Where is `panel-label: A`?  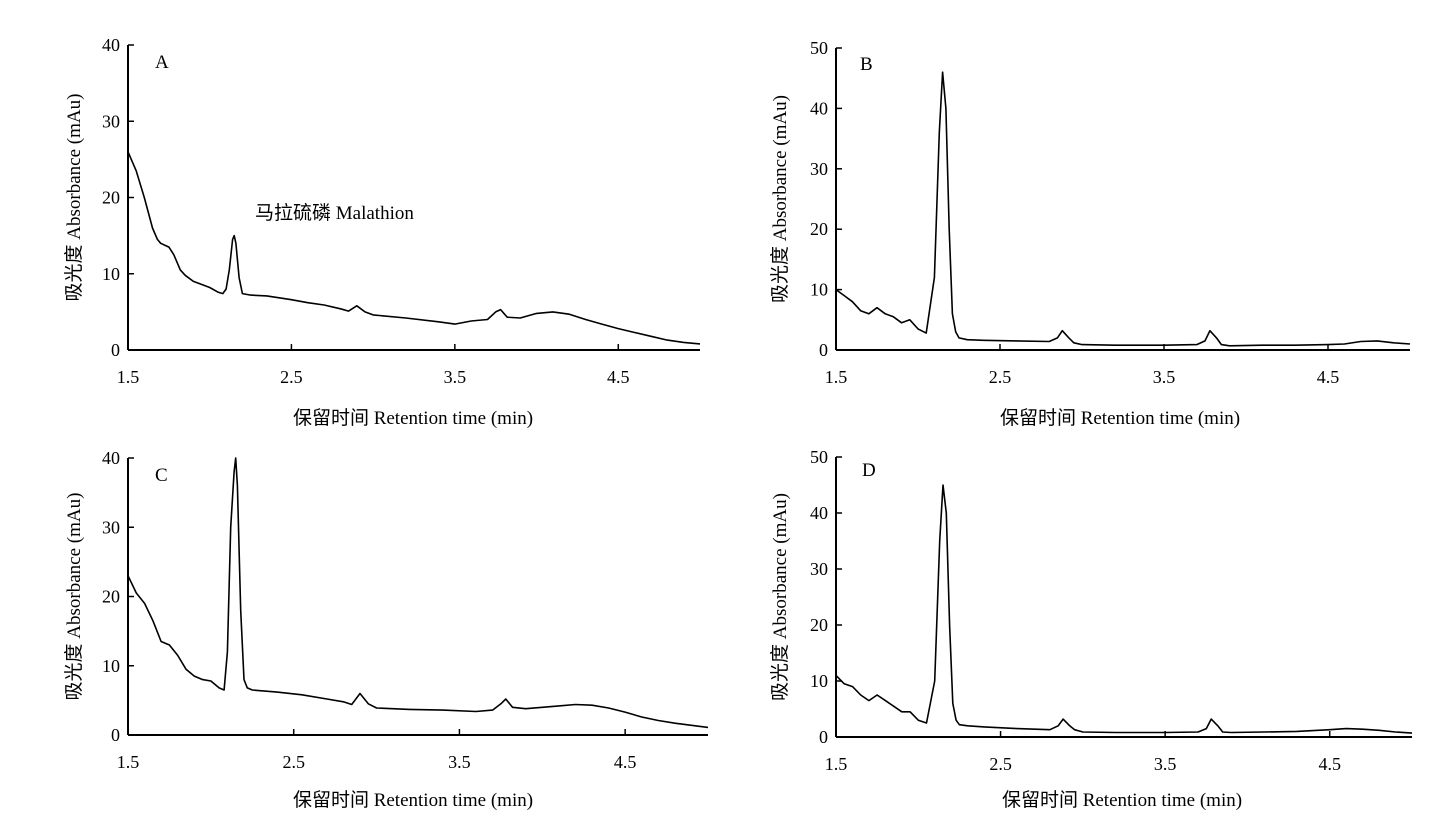 panel-label: A is located at coordinates (162, 62).